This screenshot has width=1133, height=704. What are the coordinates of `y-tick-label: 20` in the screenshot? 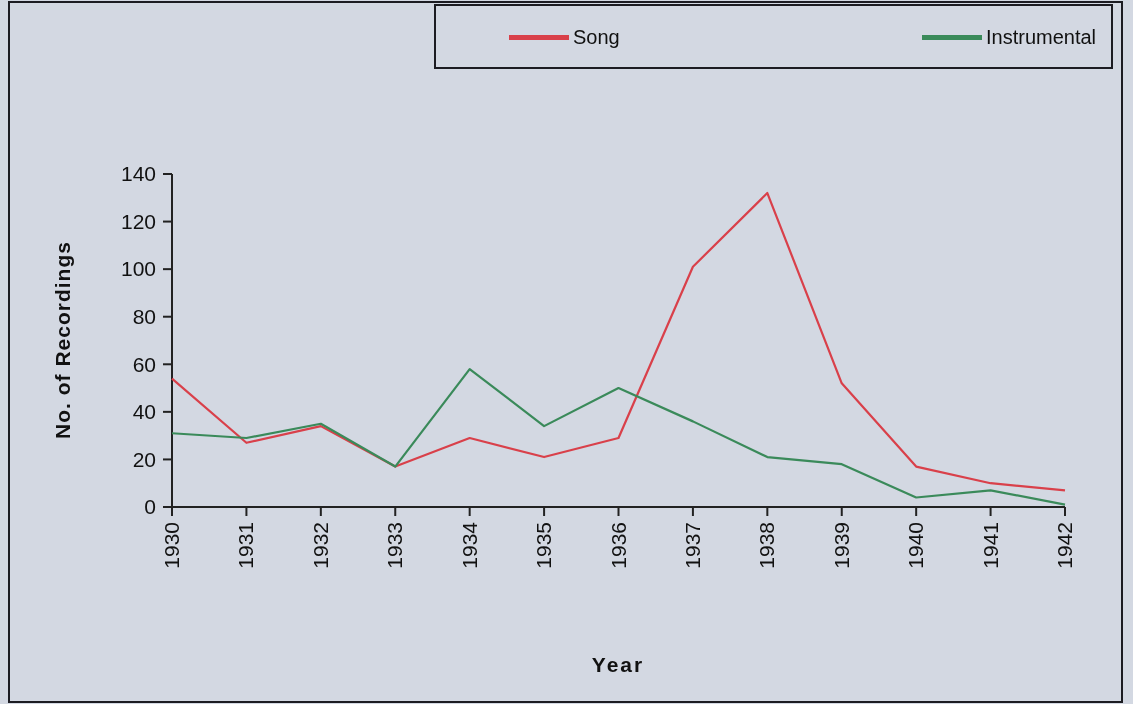 It's located at (144, 459).